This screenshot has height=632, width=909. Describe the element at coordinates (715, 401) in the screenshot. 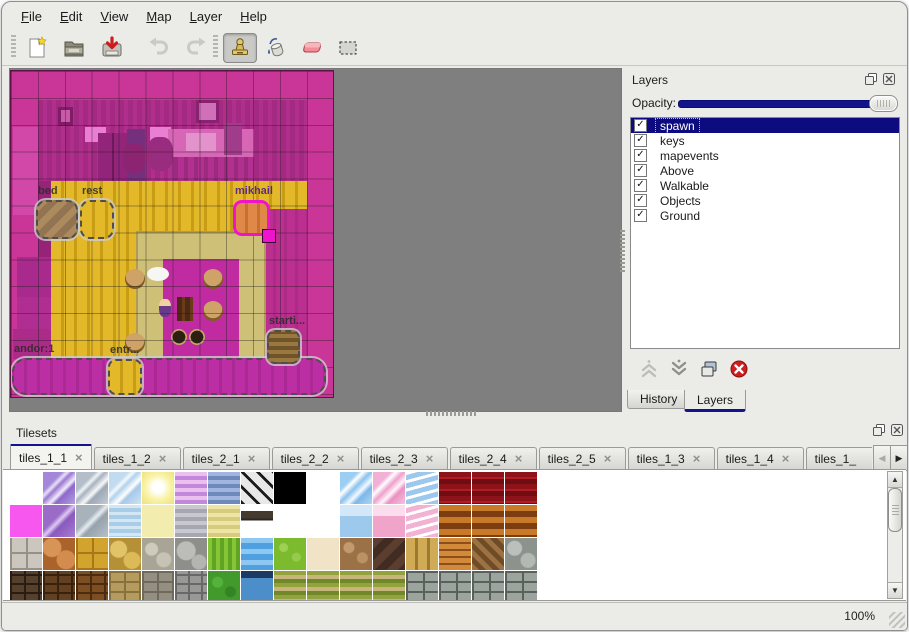

I see `dock-tab-layers: Layers` at that location.